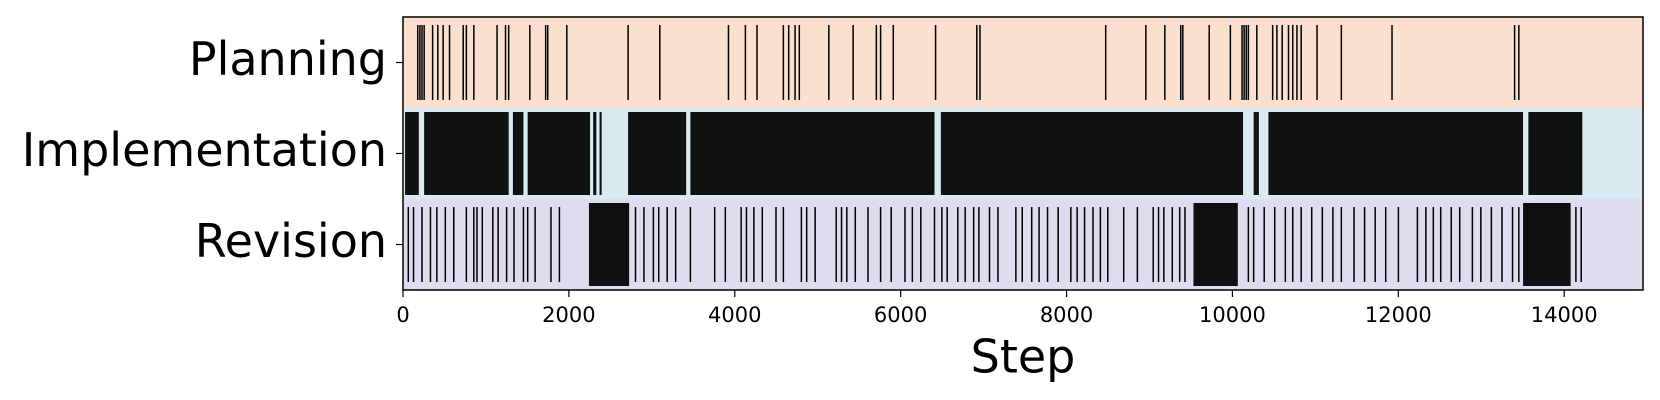 This screenshot has height=400, width=1660. I want to click on x-tick-label: 6000, so click(900, 315).